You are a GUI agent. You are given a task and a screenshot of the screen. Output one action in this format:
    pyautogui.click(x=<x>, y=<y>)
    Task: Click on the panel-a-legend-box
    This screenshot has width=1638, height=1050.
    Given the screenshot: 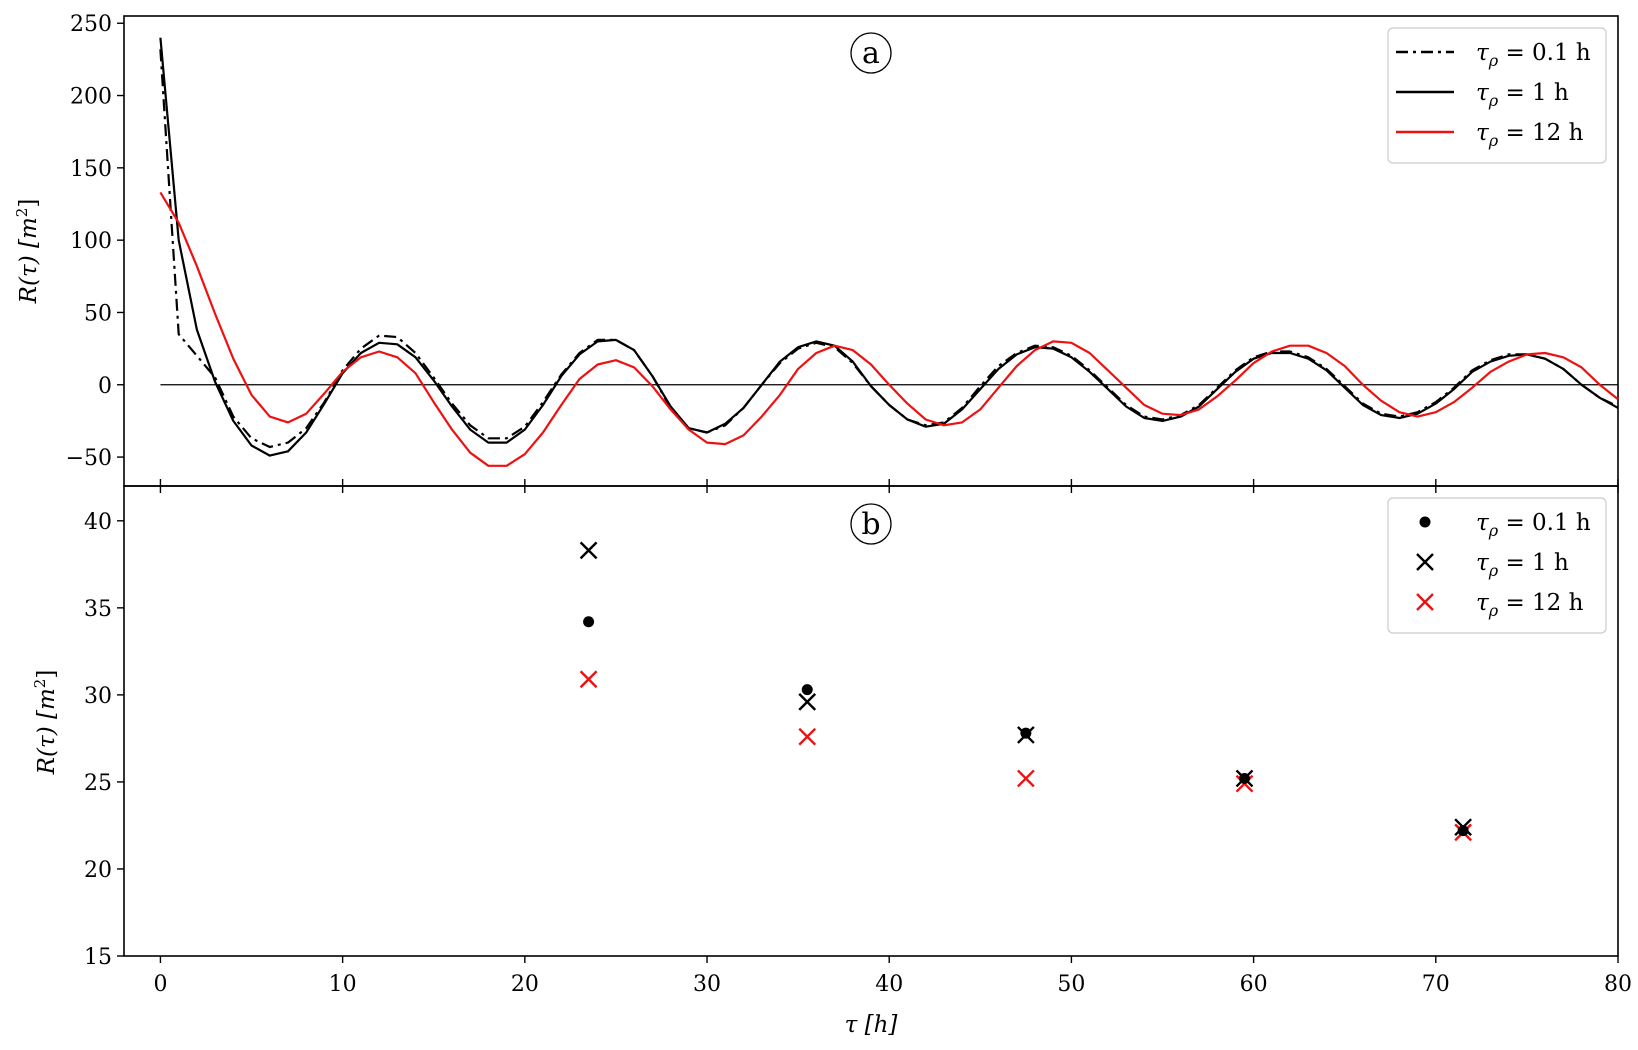 What is the action you would take?
    pyautogui.click(x=1497, y=95)
    